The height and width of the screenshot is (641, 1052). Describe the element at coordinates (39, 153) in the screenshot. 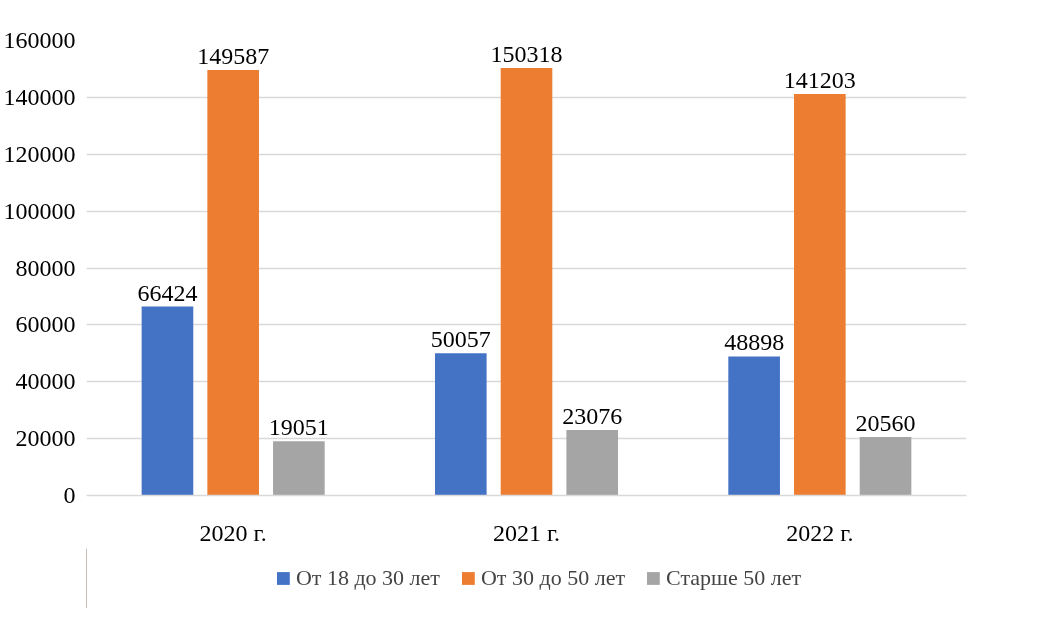

I see `y-tick-label: 120000` at that location.